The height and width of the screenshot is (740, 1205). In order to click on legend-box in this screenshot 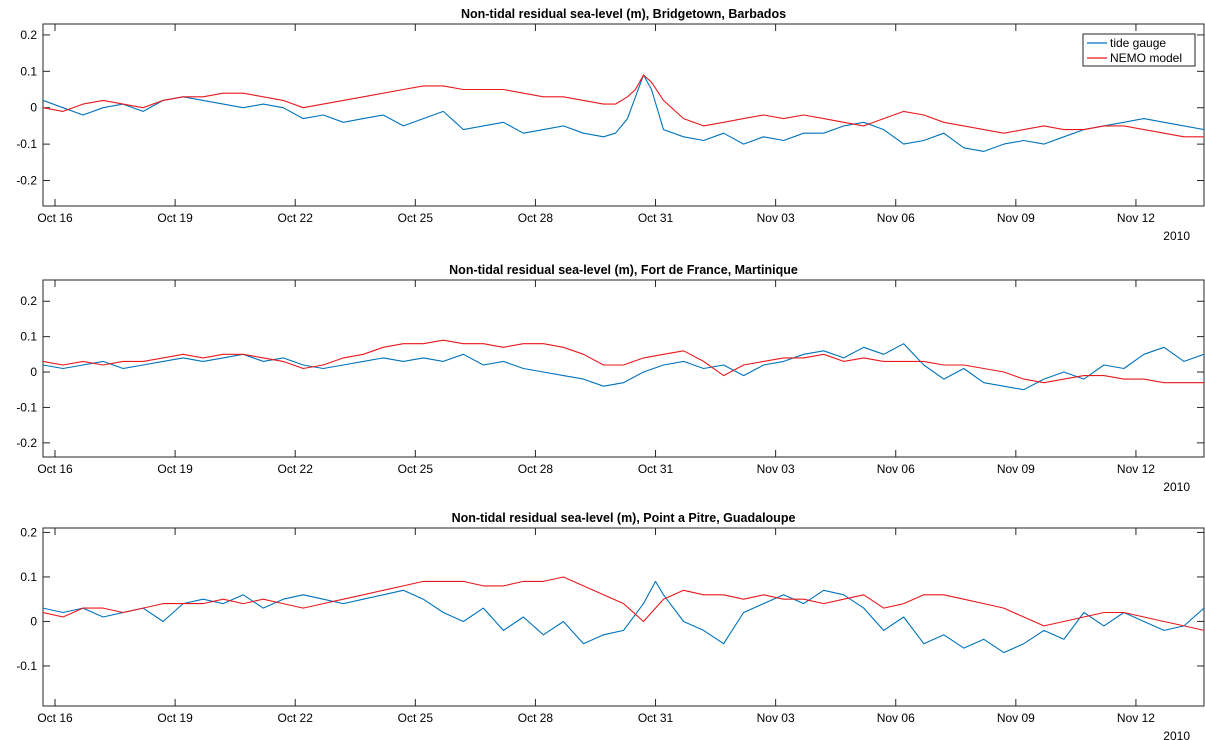, I will do `click(1139, 50)`.